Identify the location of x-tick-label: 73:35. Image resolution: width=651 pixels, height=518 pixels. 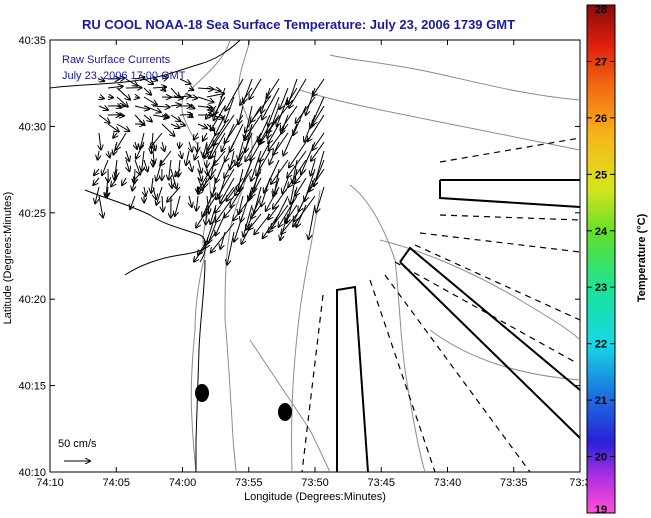
(514, 483).